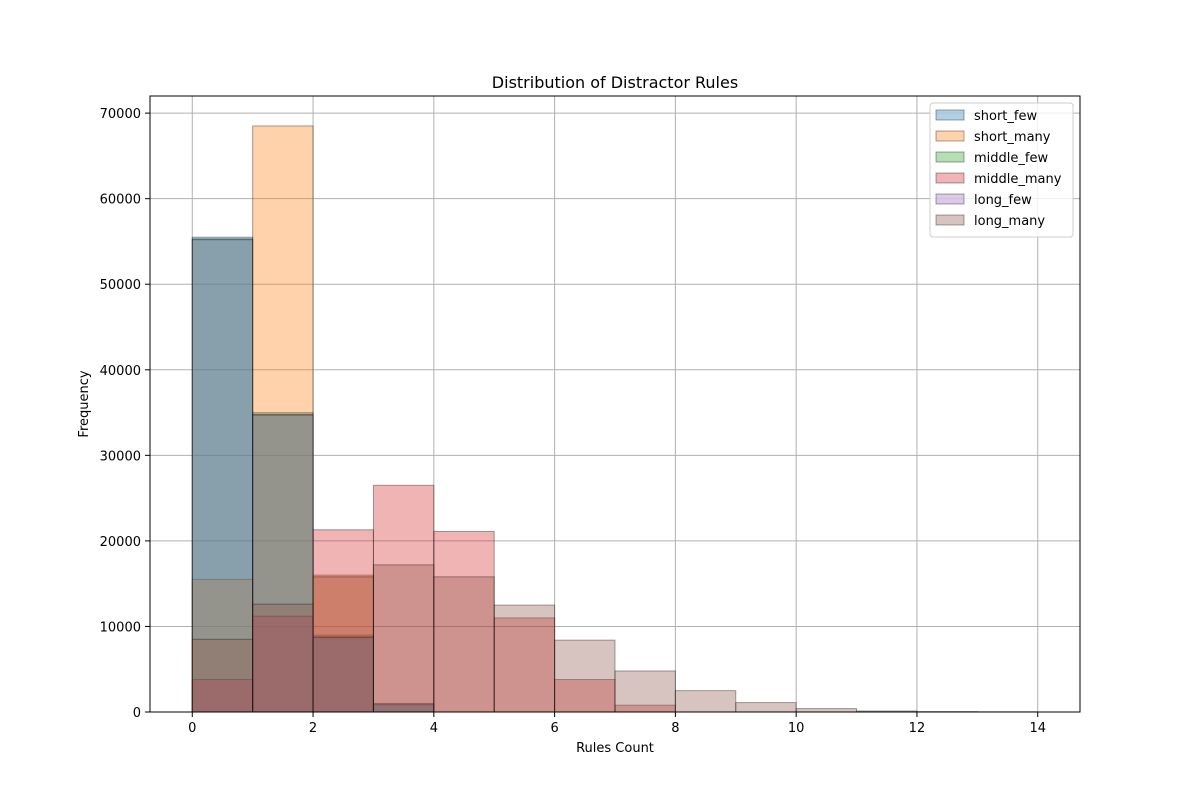 This screenshot has height=800, width=1200. I want to click on x-tick-label: 4, so click(434, 728).